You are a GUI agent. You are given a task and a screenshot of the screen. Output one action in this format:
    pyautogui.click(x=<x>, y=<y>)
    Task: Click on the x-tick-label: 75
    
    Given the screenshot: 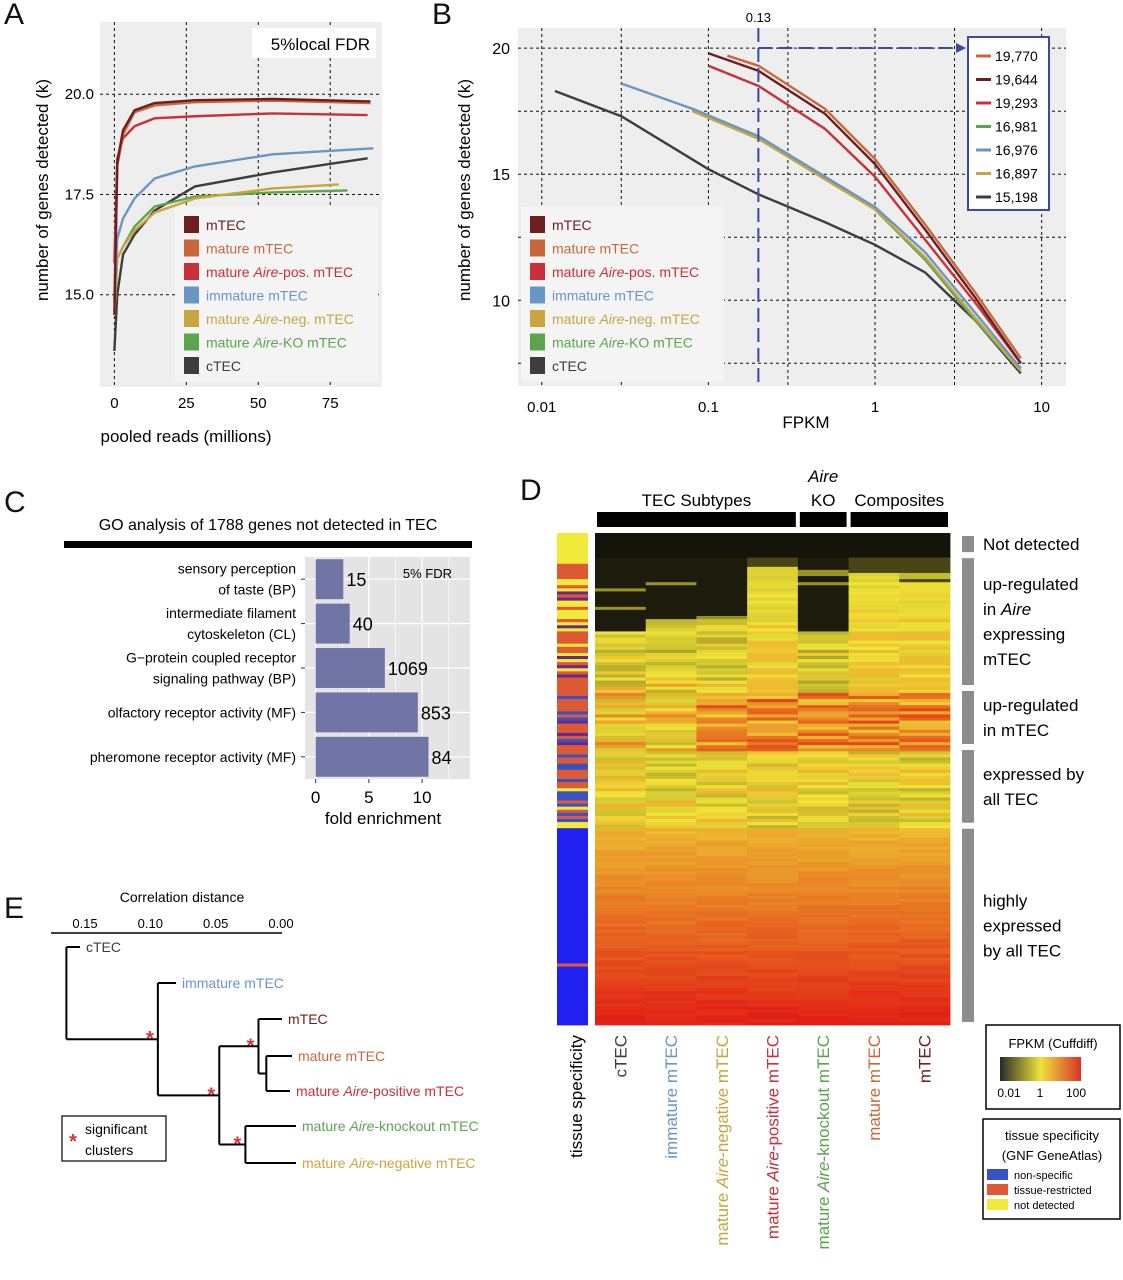 What is the action you would take?
    pyautogui.click(x=330, y=403)
    